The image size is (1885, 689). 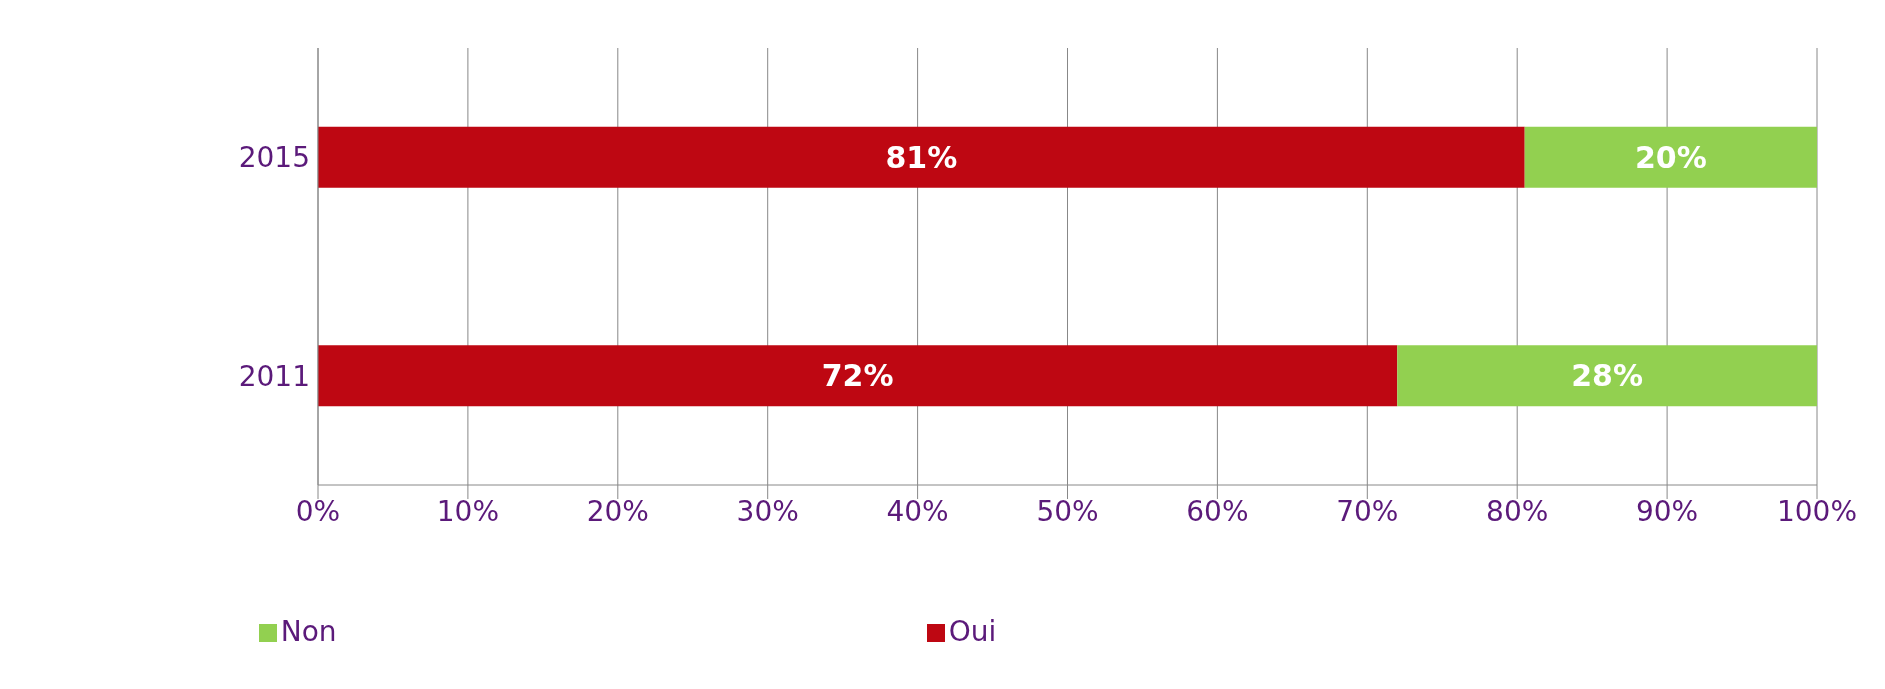 I want to click on x-tick-label: 60%, so click(x=1217, y=511).